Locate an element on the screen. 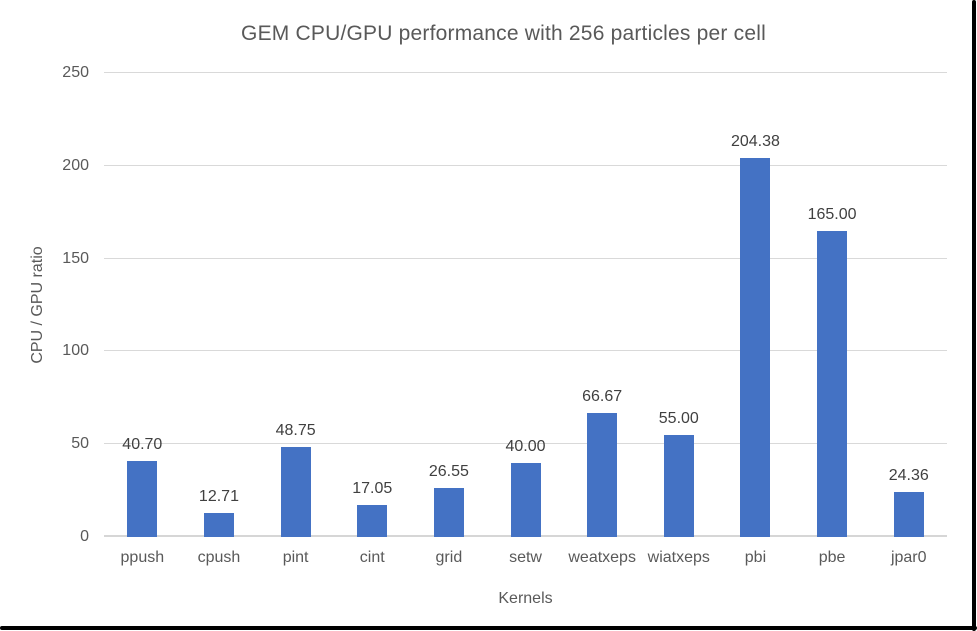 The image size is (977, 631). x-tick-label: weatxeps is located at coordinates (602, 557).